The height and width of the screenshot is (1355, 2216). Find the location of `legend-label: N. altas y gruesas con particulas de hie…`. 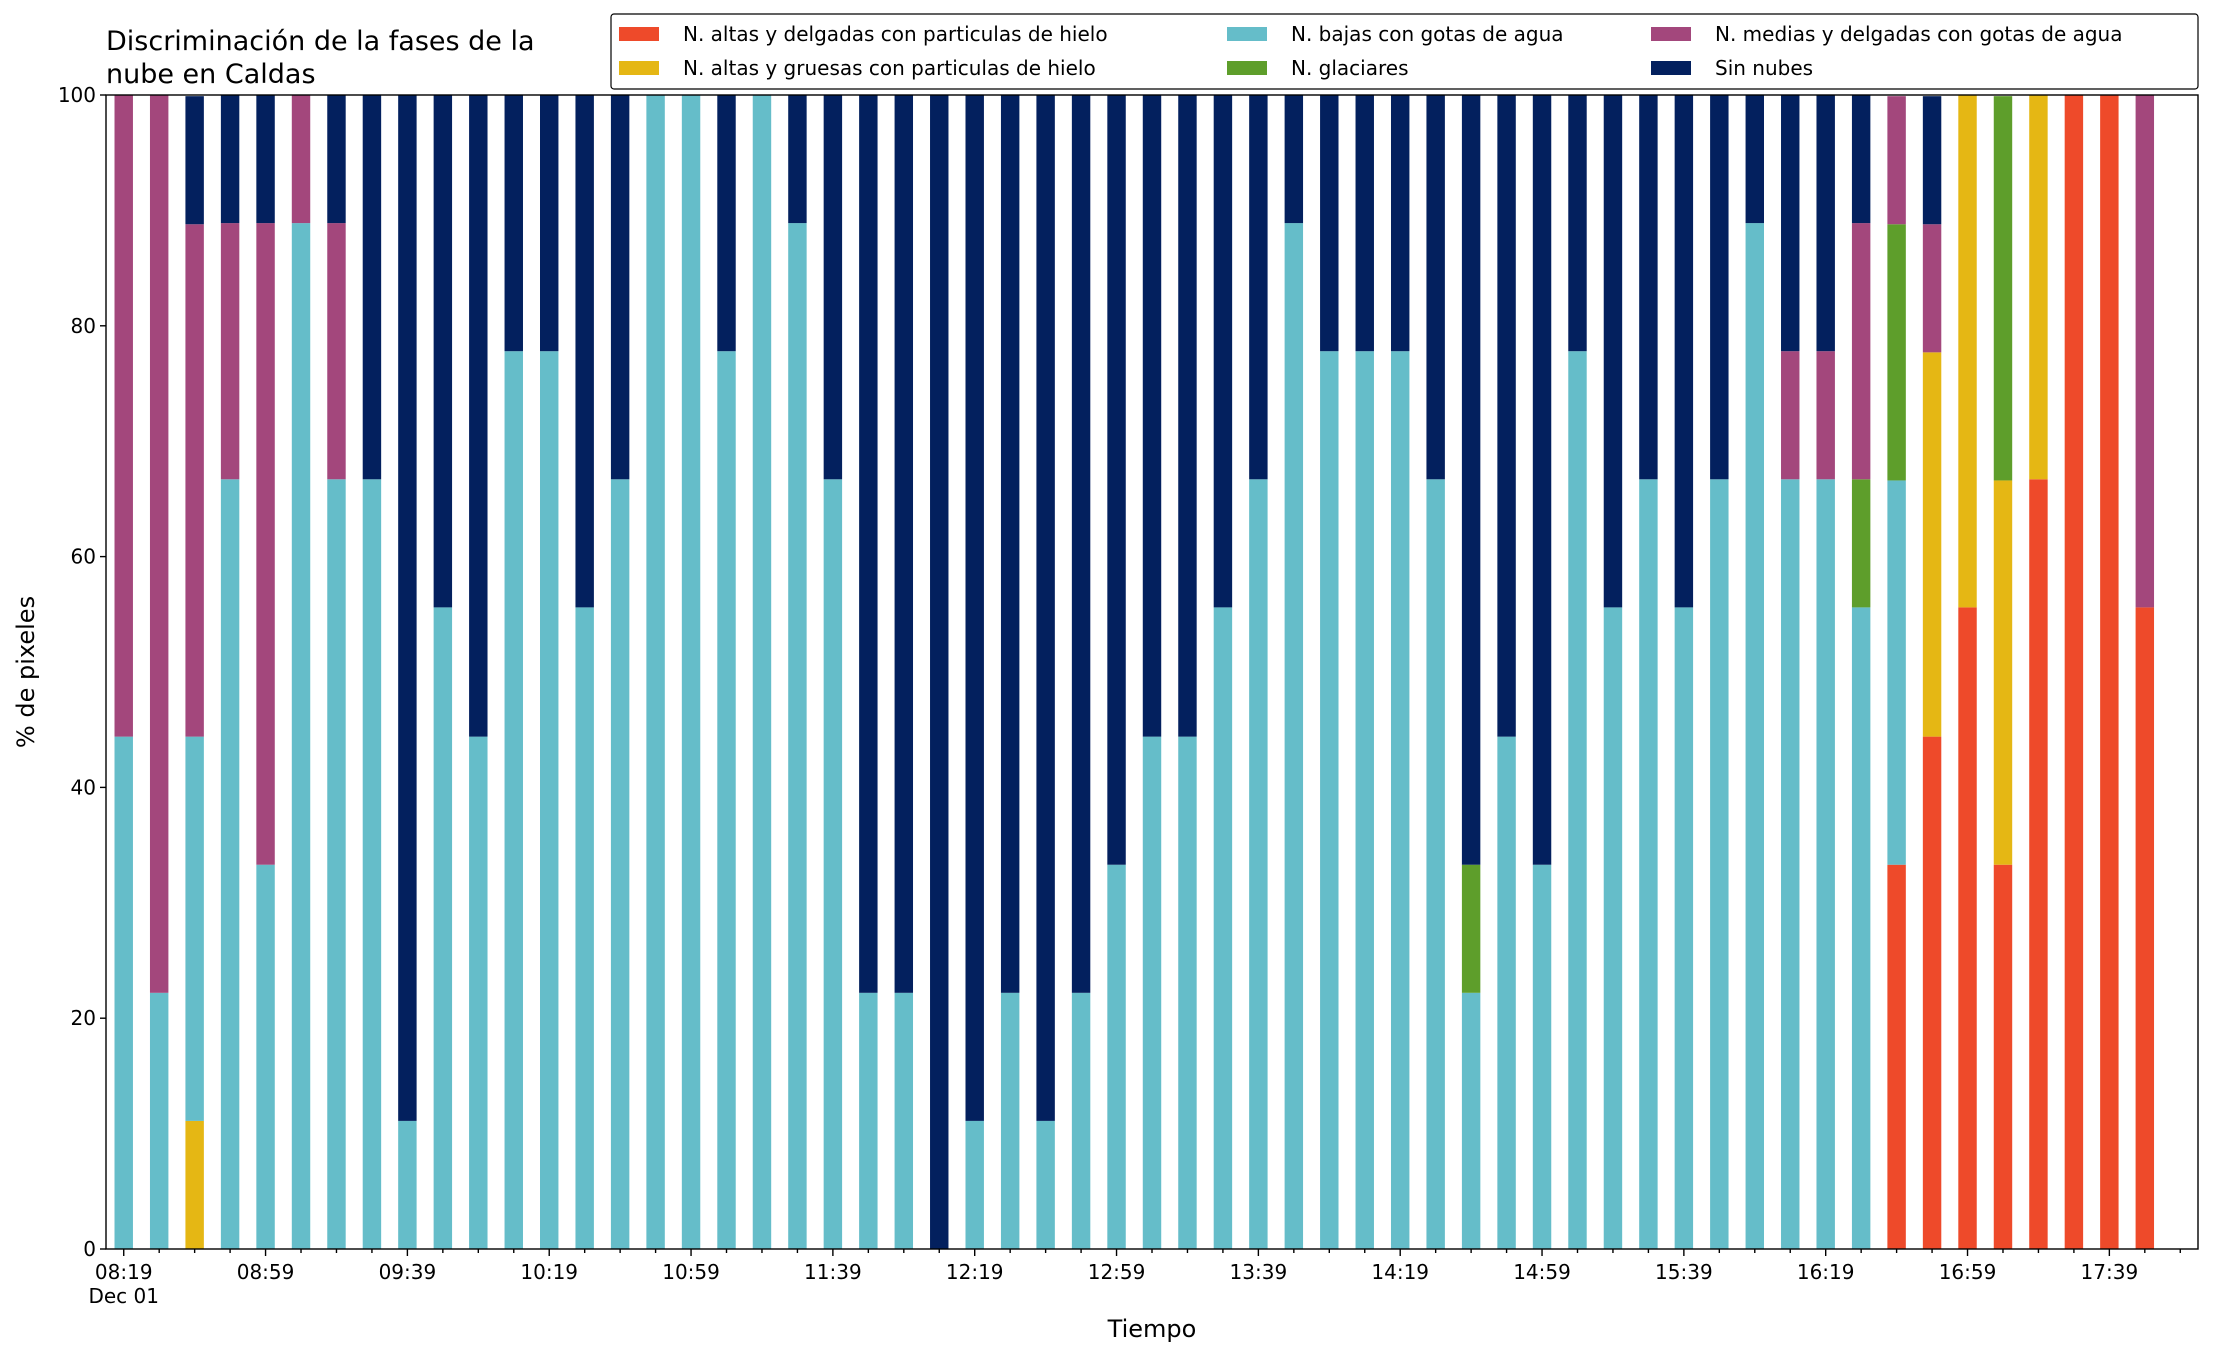

legend-label: N. altas y gruesas con particulas de hie… is located at coordinates (889, 68).